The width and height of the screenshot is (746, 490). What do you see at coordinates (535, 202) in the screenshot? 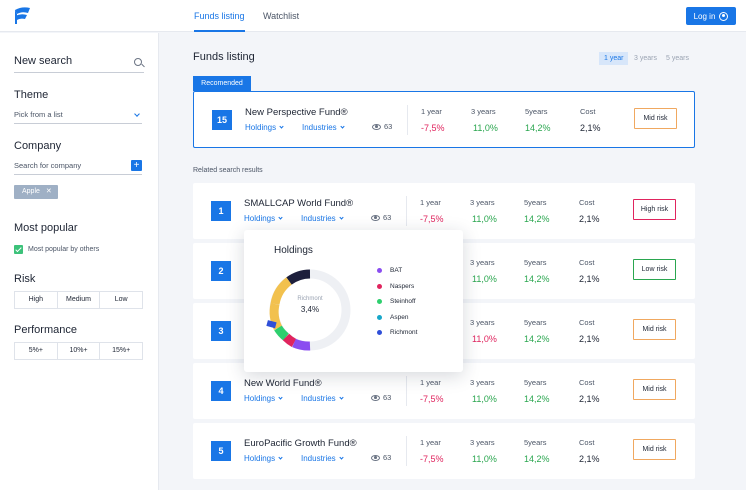
I see `stat-label-5-years: 5years` at bounding box center [535, 202].